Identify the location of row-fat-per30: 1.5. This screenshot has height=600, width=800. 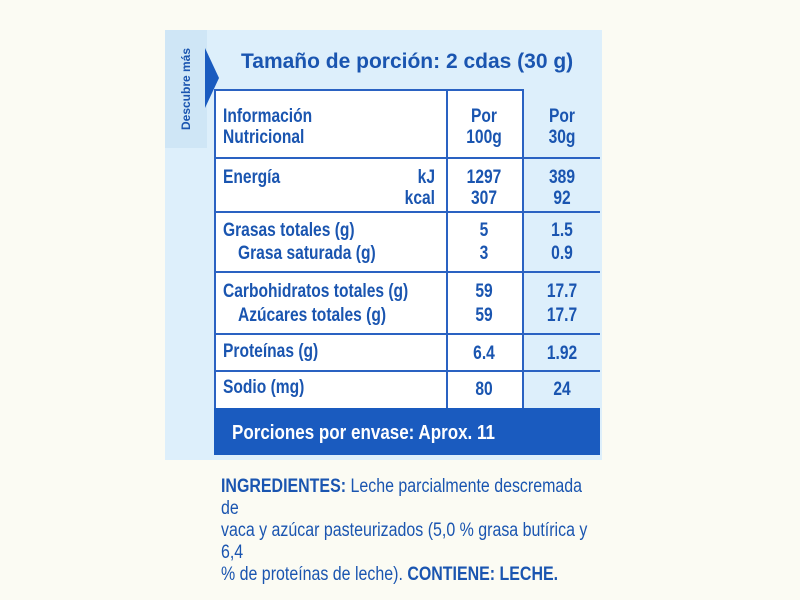
(562, 230).